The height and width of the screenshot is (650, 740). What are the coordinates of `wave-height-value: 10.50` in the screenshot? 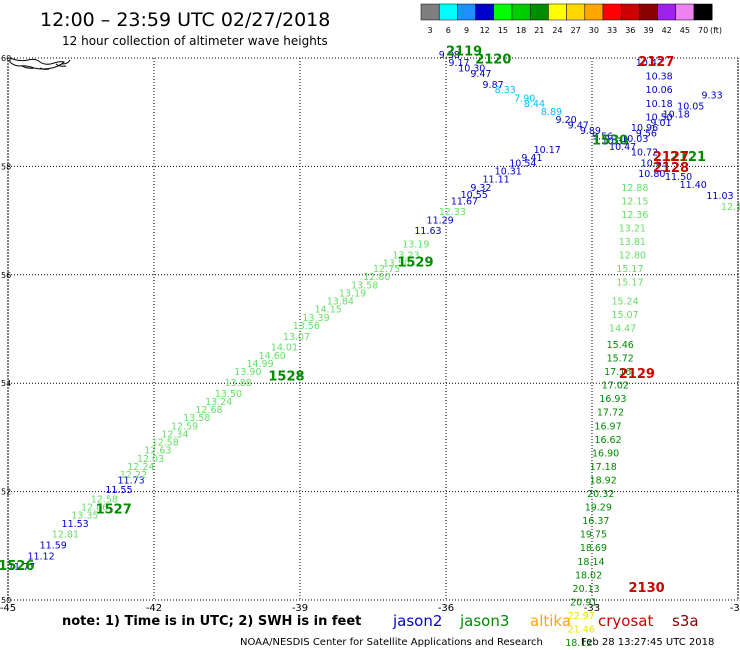 It's located at (659, 117).